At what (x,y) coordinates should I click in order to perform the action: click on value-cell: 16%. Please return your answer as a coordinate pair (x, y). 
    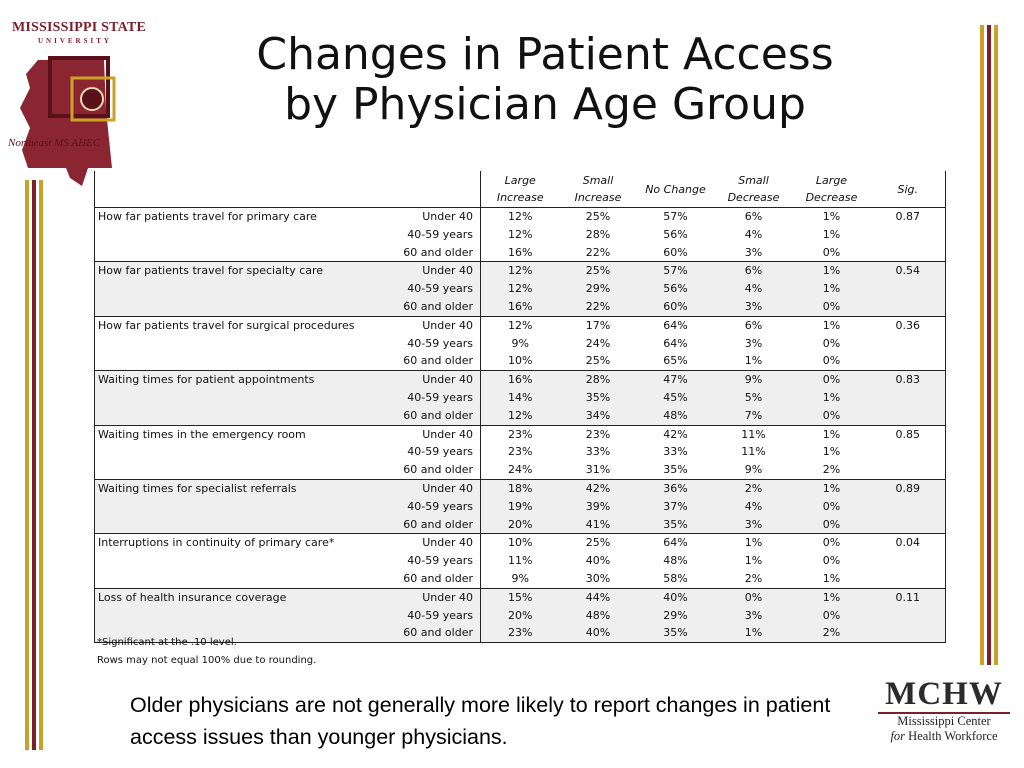
    Looking at the image, I should click on (520, 379).